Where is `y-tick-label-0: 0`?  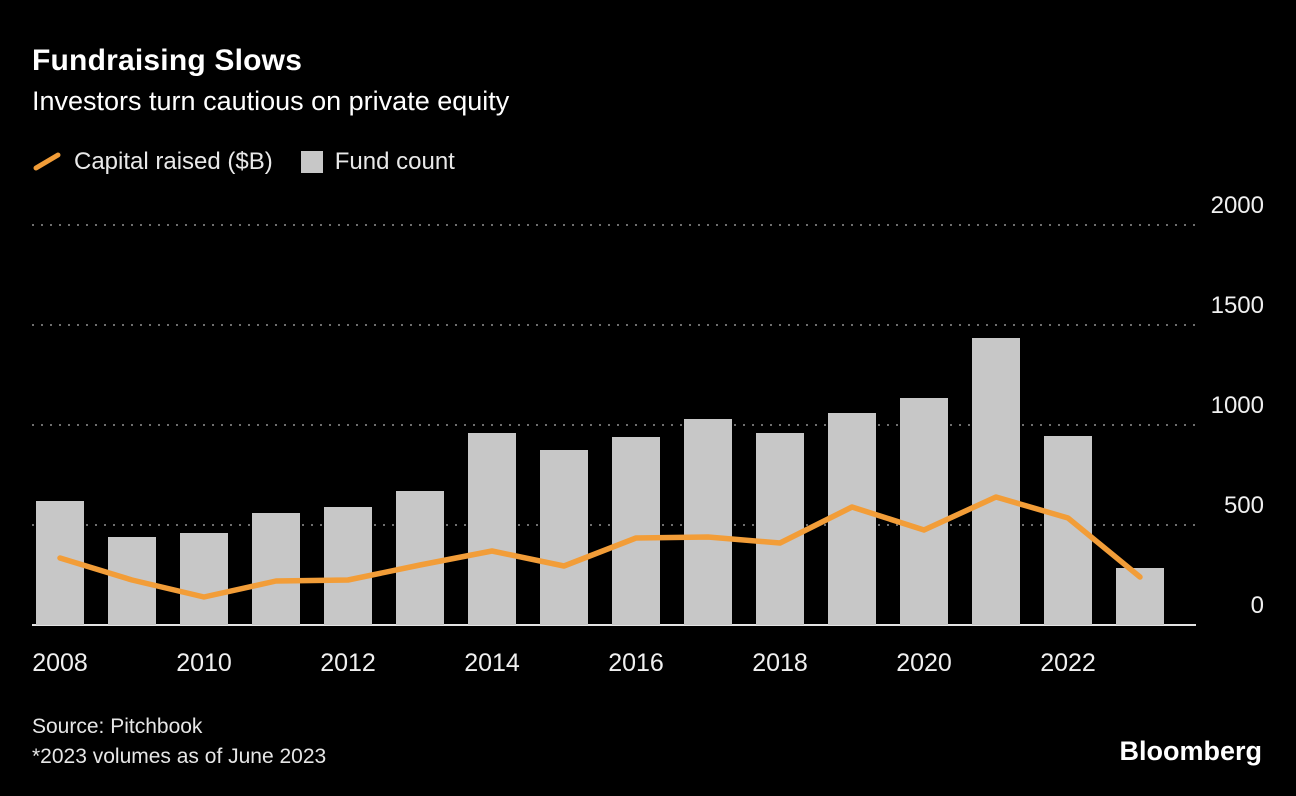
y-tick-label-0: 0 is located at coordinates (1257, 605).